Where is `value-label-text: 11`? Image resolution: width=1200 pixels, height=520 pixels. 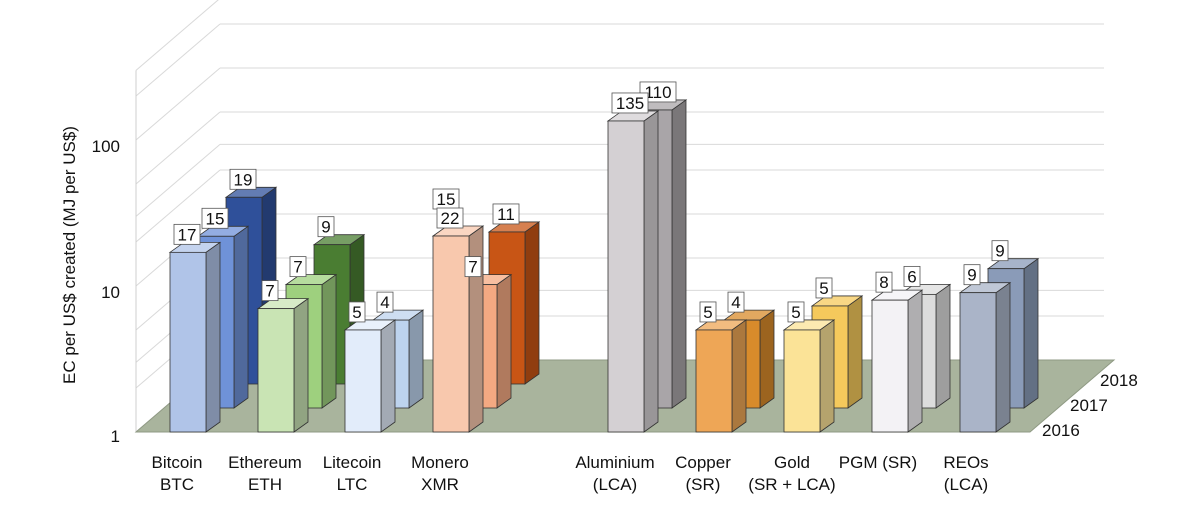
value-label-text: 11 is located at coordinates (506, 214).